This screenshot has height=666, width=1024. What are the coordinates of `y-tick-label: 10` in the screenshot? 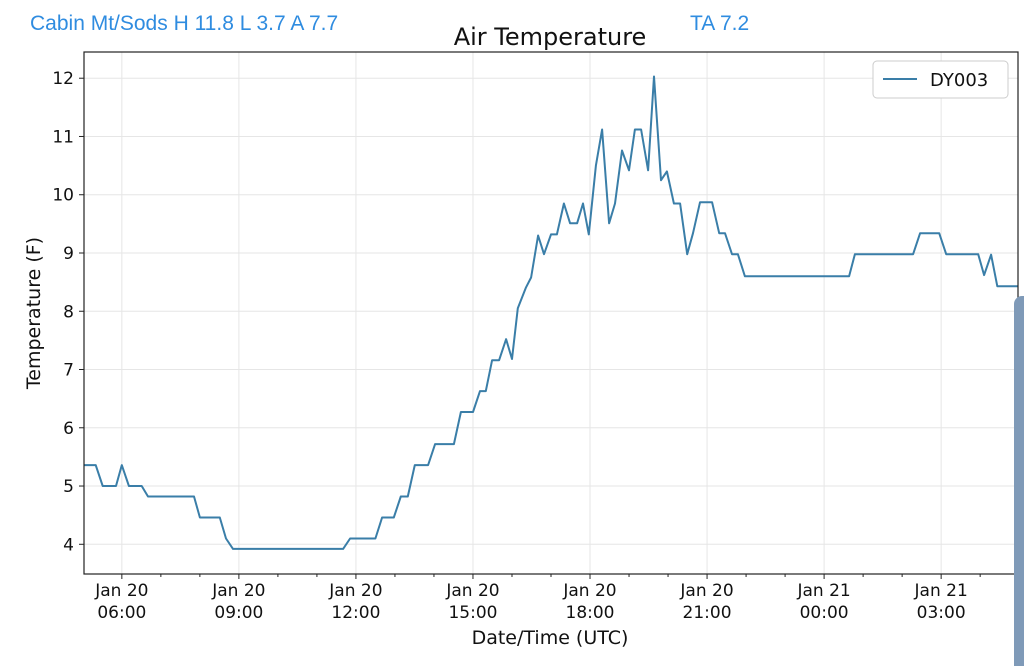 It's located at (63, 196).